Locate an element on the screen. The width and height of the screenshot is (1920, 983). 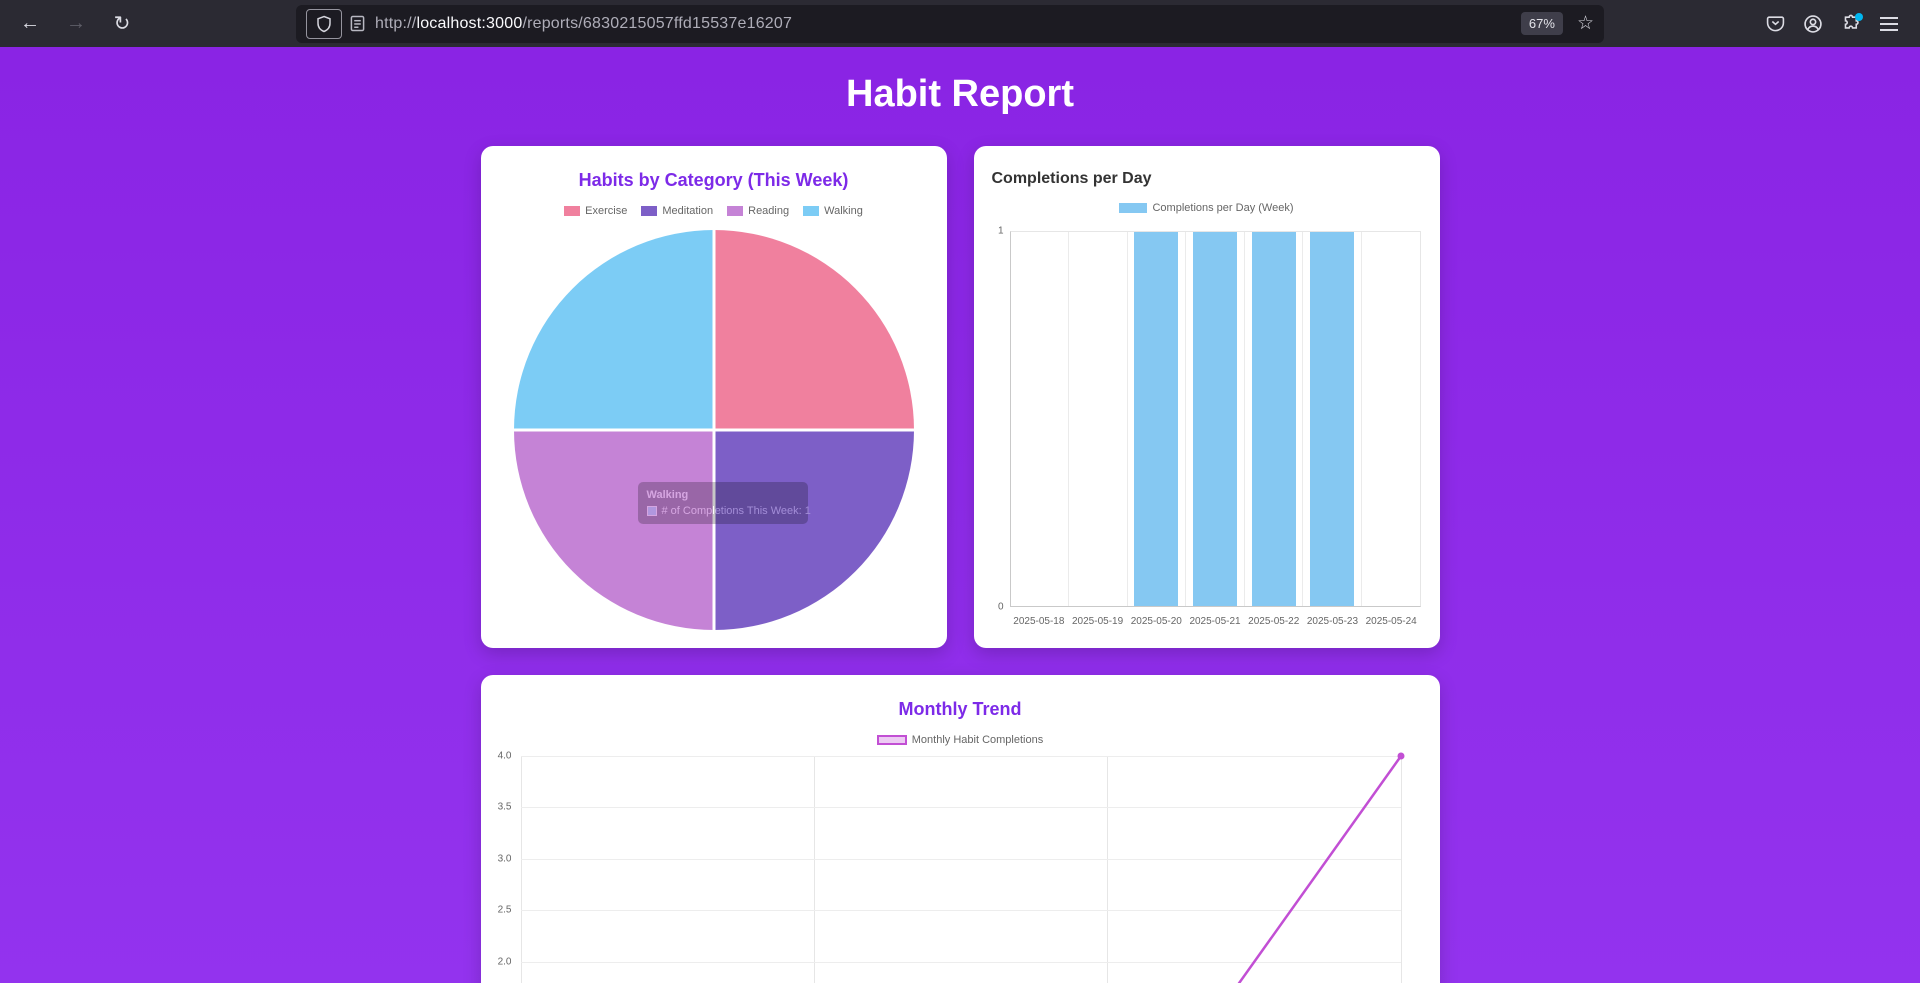
back-icon: ← is located at coordinates (30, 24).